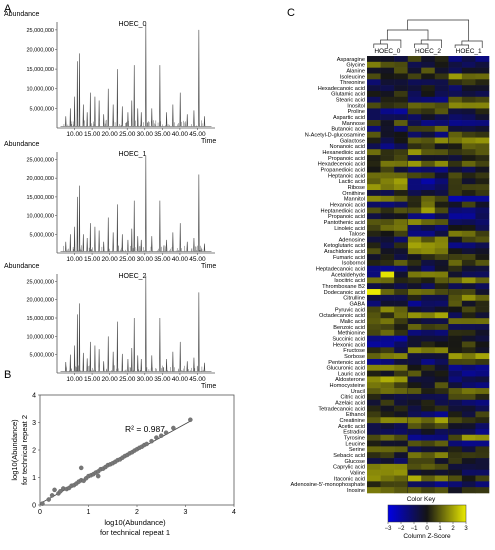  I want to click on x-tick-label: 30.00, so click(145, 134).